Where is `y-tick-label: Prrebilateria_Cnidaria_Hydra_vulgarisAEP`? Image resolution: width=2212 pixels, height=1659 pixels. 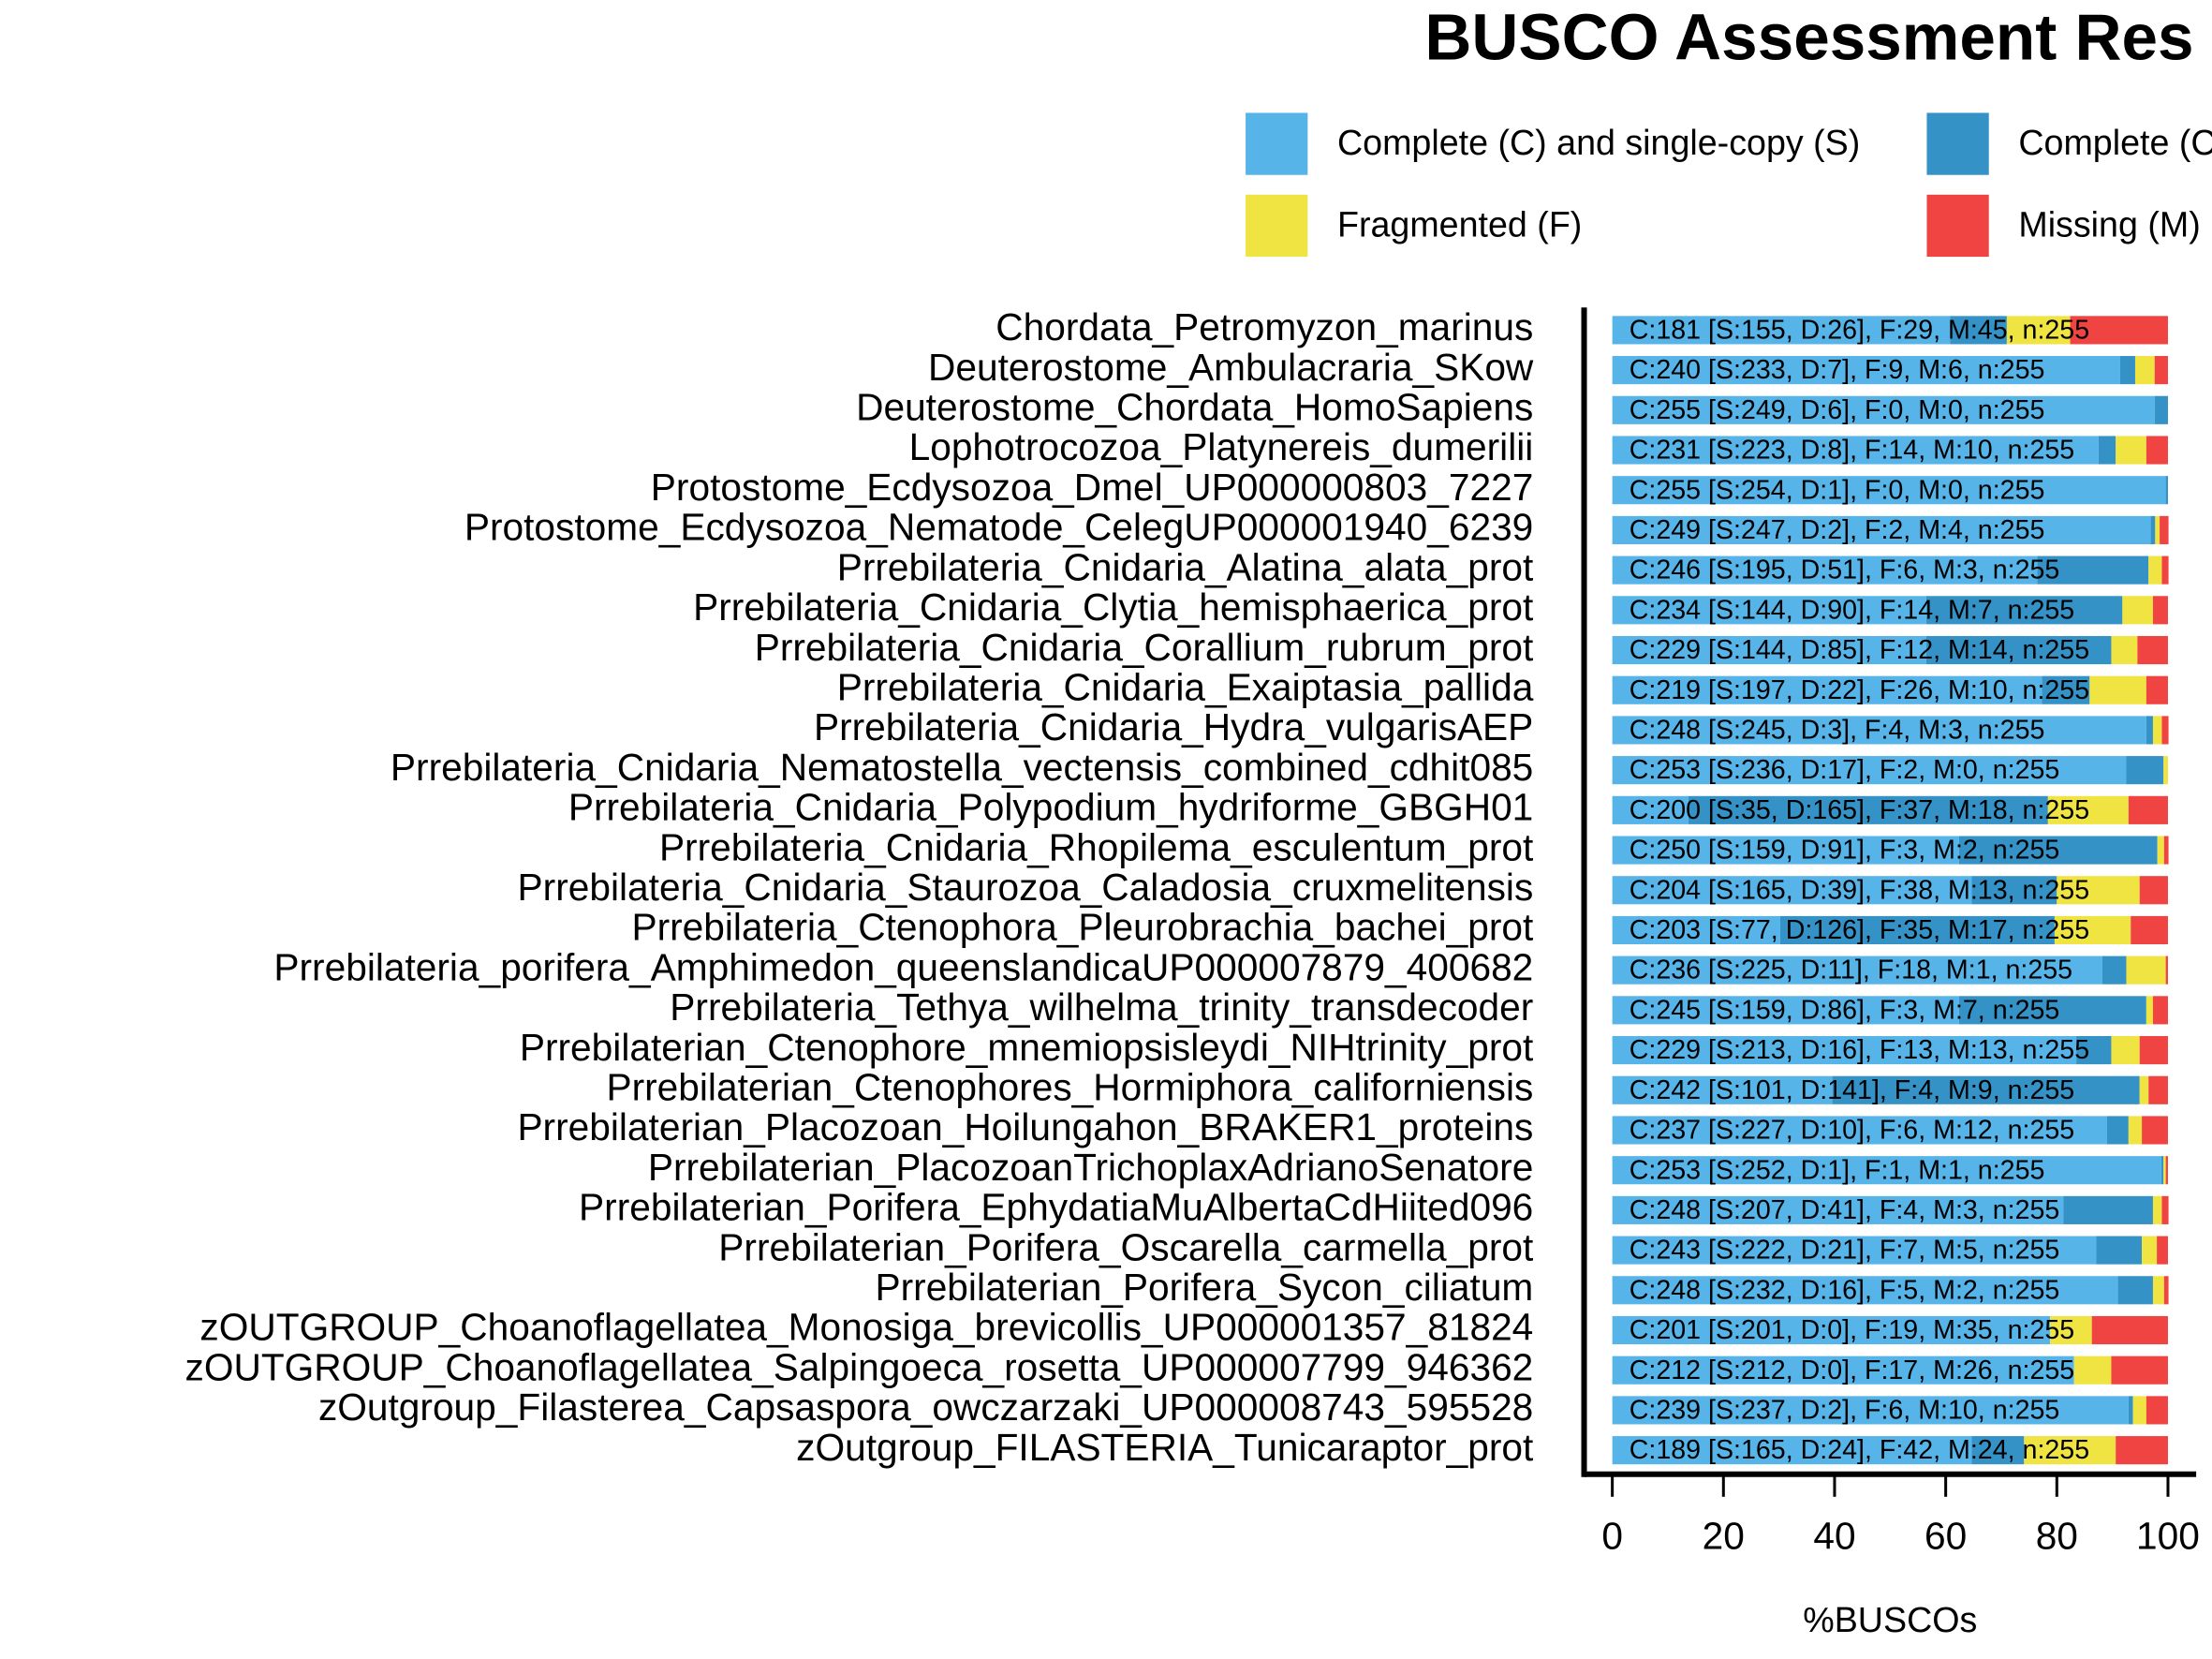
y-tick-label: Prrebilateria_Cnidaria_Hydra_vulgarisAEP is located at coordinates (1173, 727).